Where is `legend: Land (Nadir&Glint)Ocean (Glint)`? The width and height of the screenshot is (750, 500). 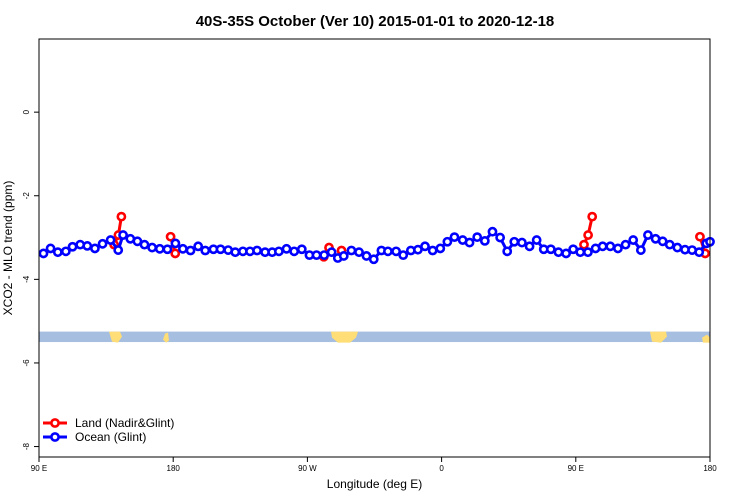 legend: Land (Nadir&Glint)Ocean (Glint) is located at coordinates (108, 430).